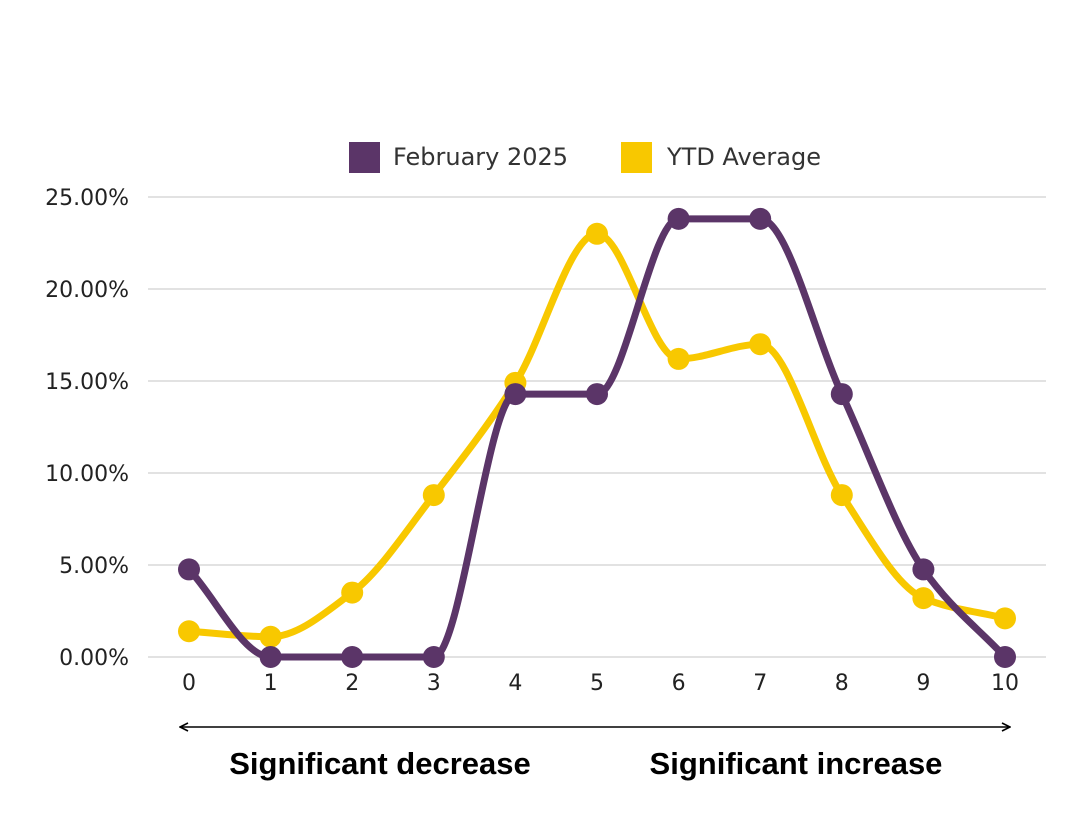  Describe the element at coordinates (94, 566) in the screenshot. I see `y-tick-label-1: 5.00%` at that location.